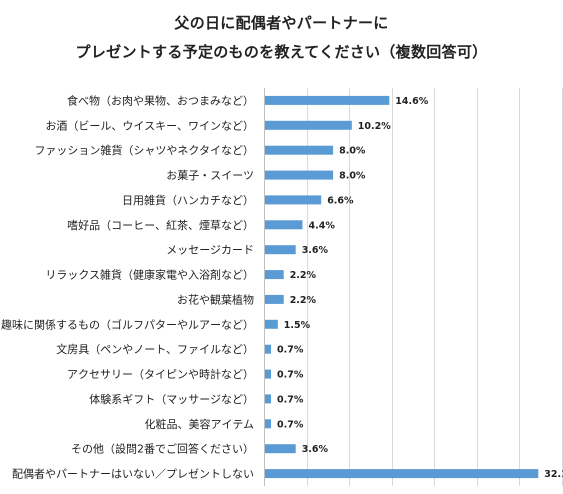 The image size is (563, 494). What do you see at coordinates (553, 474) in the screenshot?
I see `data-label: 32.1%` at bounding box center [553, 474].